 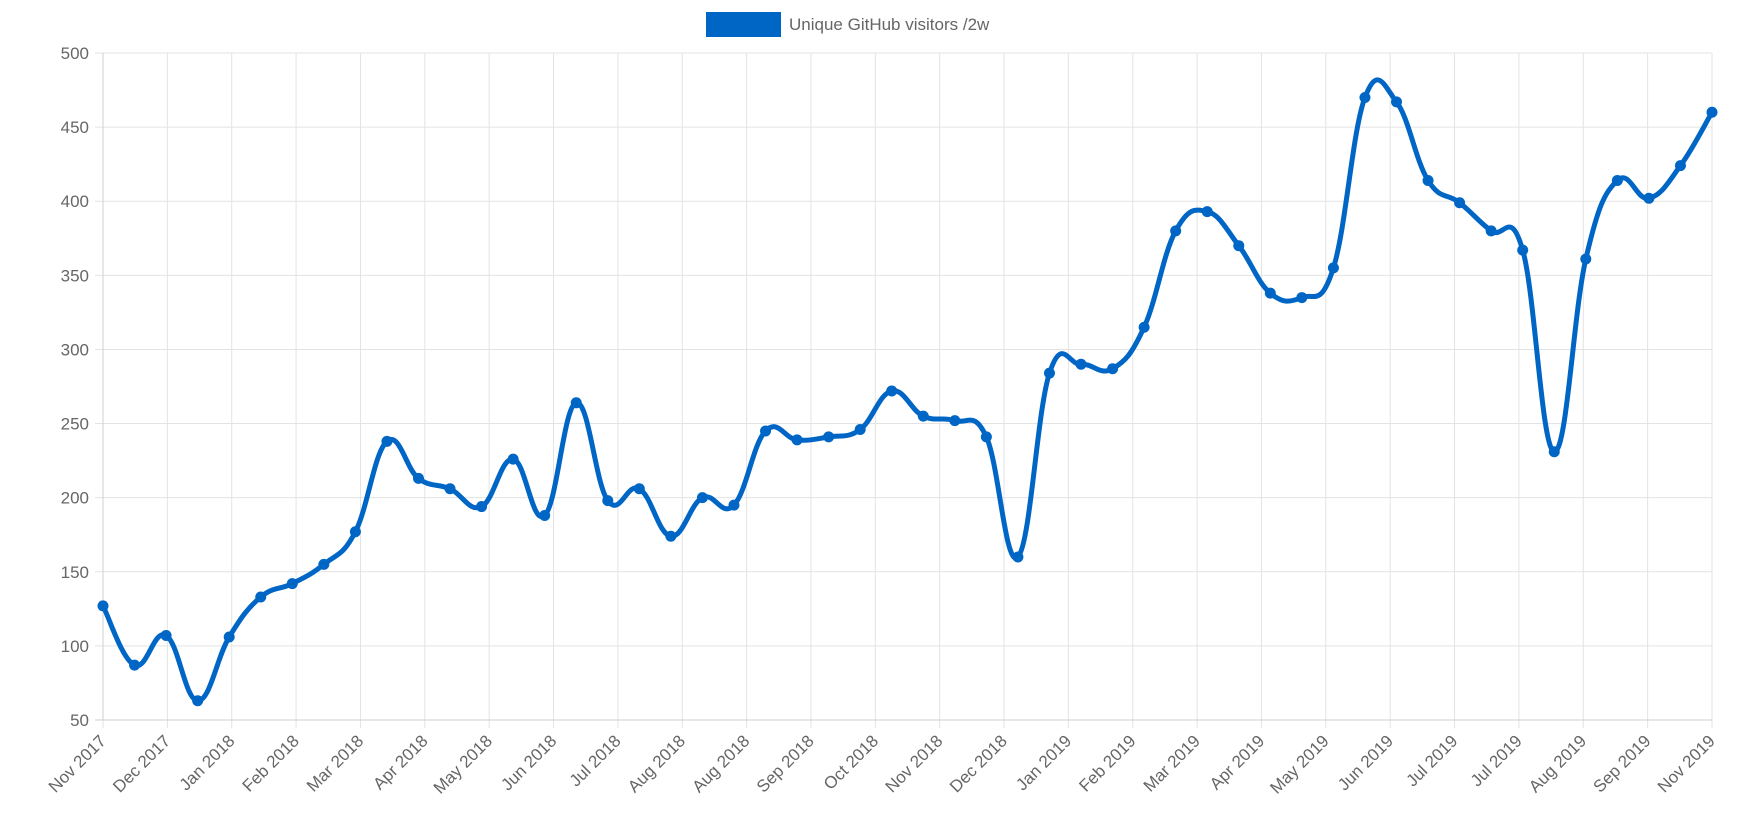 I want to click on y-tick-label: 350, so click(x=75, y=275).